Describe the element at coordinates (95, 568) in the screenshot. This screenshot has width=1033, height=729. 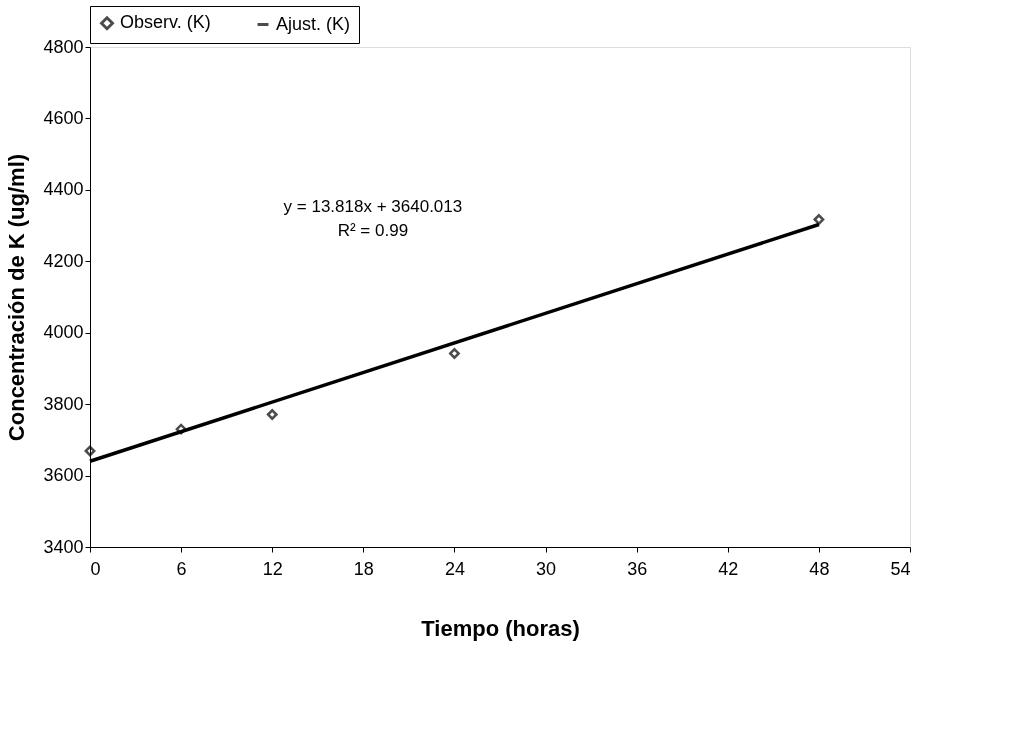
I see `x-tick-label: 0` at that location.